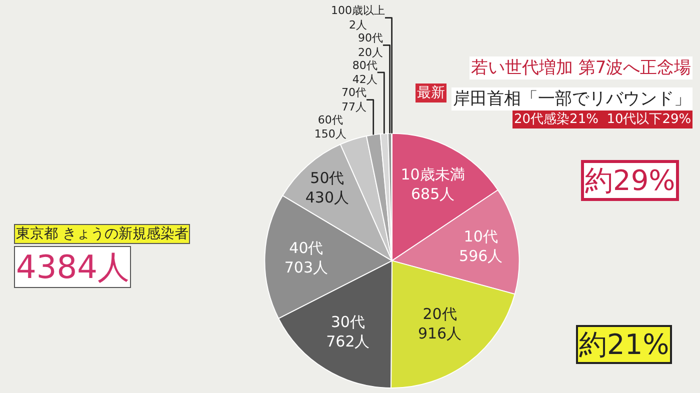 The image size is (700, 393). What do you see at coordinates (481, 255) in the screenshot?
I see `data-label: 596人` at bounding box center [481, 255].